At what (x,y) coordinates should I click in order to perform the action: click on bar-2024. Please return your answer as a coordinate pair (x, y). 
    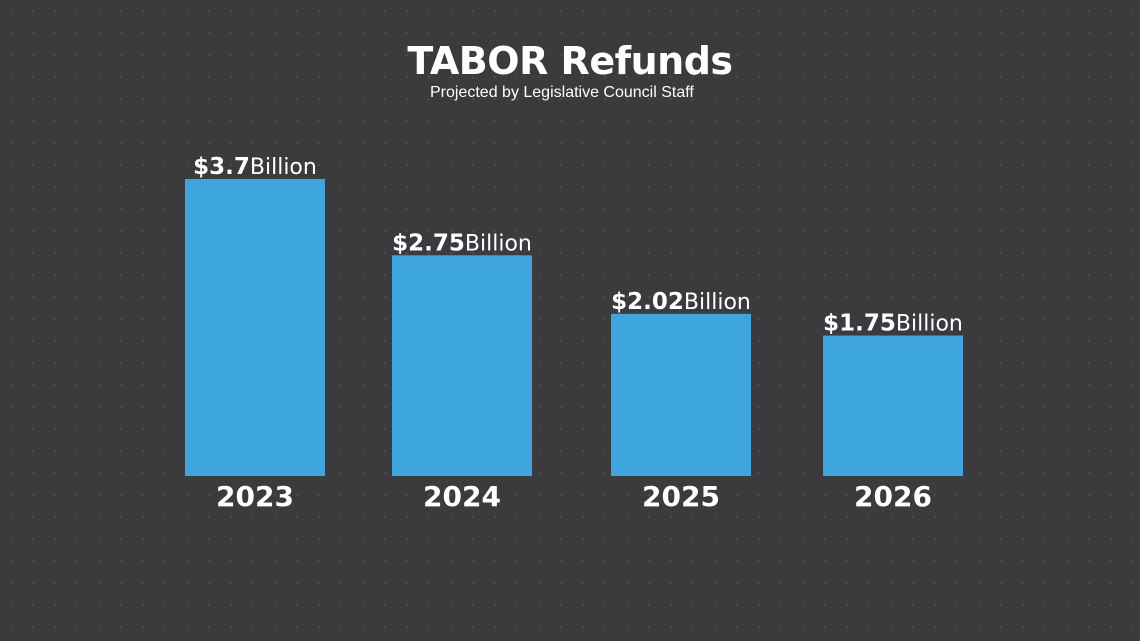
    Looking at the image, I should click on (462, 365).